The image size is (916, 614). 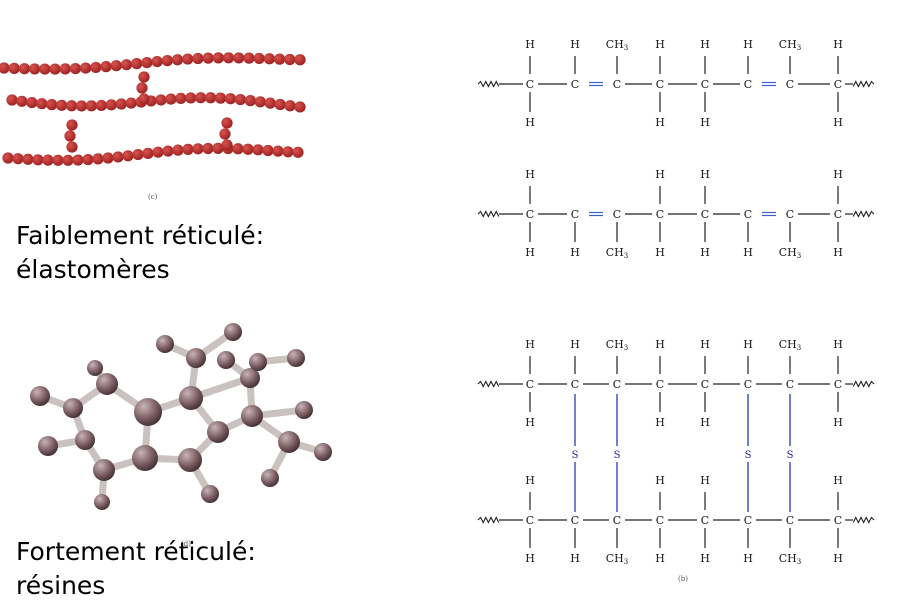 What do you see at coordinates (140, 235) in the screenshot?
I see `caption-weak-crosslink-line1: Faiblement réticulé:` at bounding box center [140, 235].